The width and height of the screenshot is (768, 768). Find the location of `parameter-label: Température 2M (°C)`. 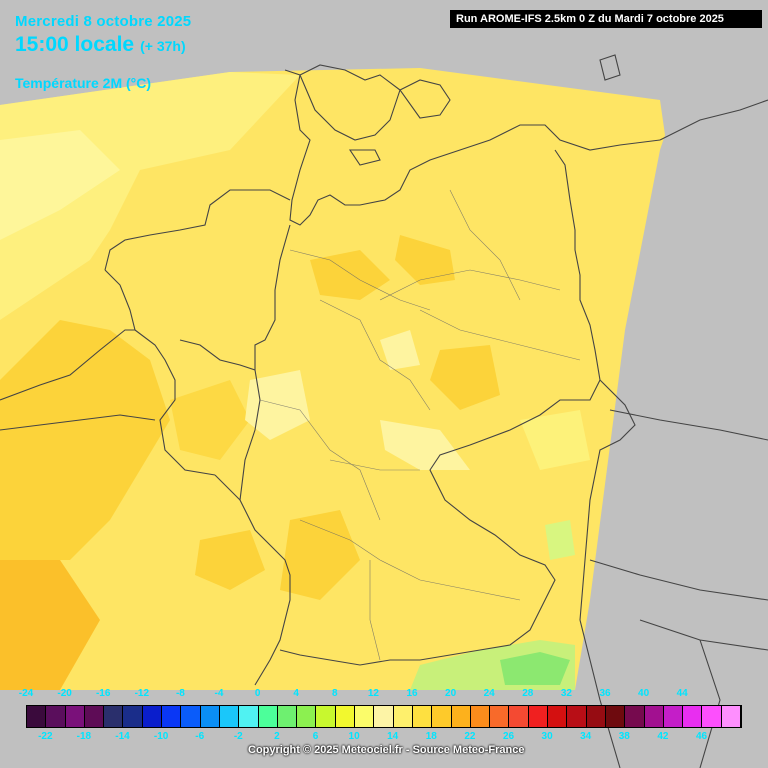

parameter-label: Température 2M (°C) is located at coordinates (83, 83).